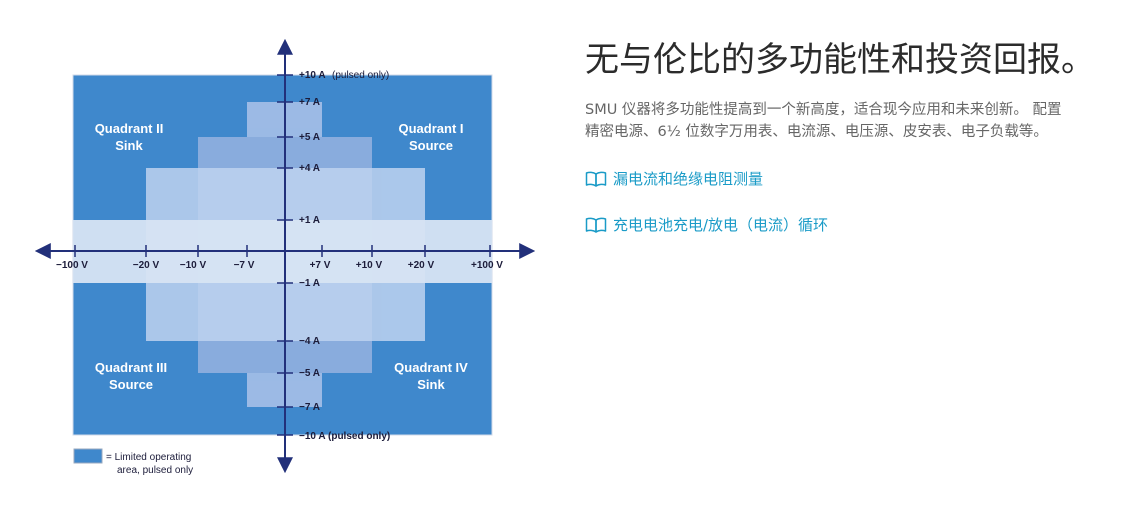  I want to click on voltage-label: +100 V, so click(487, 265).